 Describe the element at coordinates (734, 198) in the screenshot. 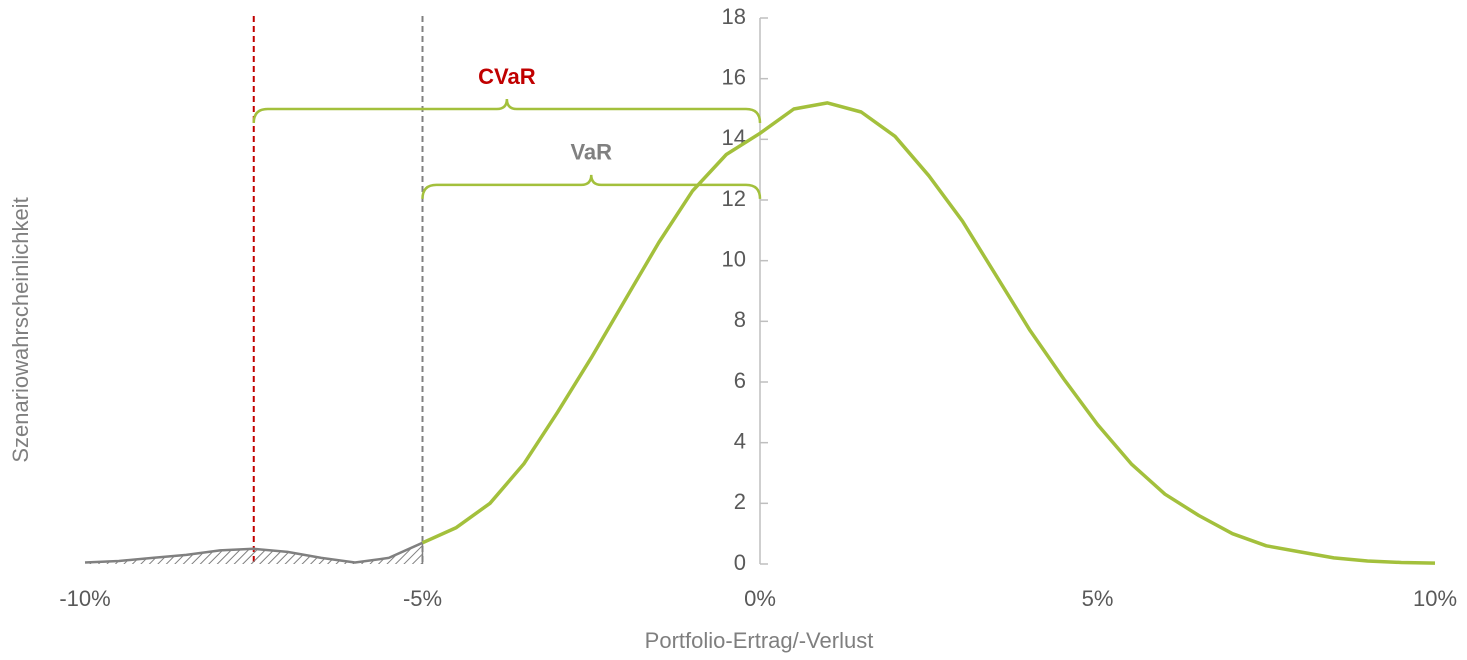

I see `y-tick-label: 12` at that location.